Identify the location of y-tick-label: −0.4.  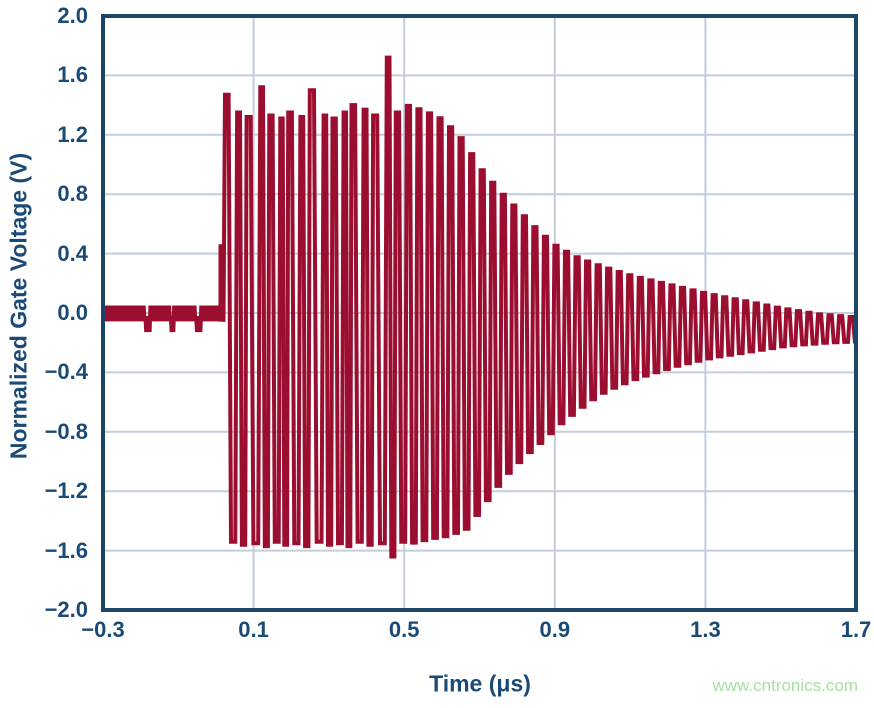
(66, 372).